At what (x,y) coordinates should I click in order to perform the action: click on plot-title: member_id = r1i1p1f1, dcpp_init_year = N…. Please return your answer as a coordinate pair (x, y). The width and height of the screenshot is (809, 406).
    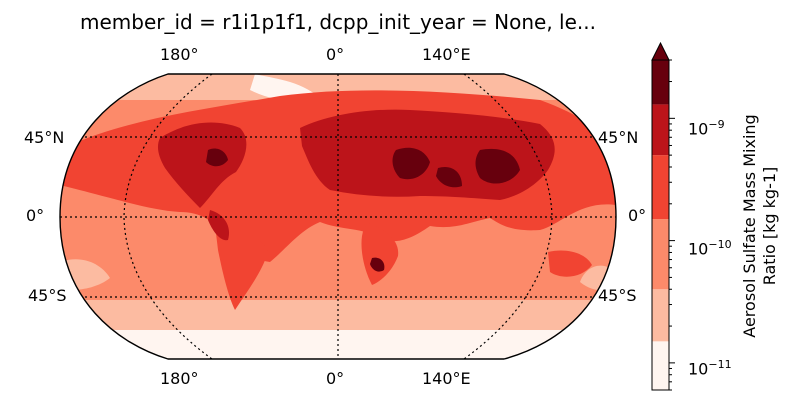
    Looking at the image, I should click on (338, 22).